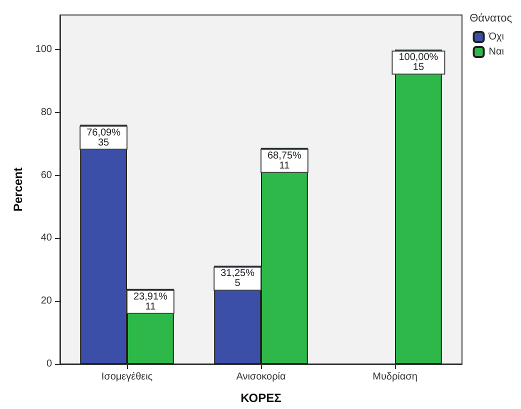 This screenshot has height=409, width=521. What do you see at coordinates (261, 398) in the screenshot?
I see `x-axis-title: ΚΟΡΕΣ` at bounding box center [261, 398].